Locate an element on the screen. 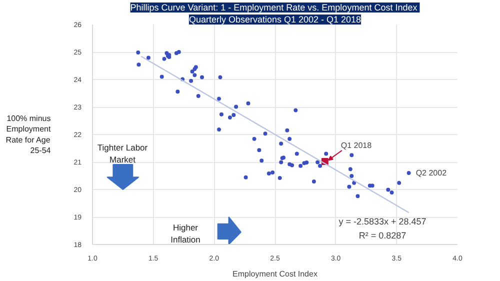 The image size is (500, 281). annotation: y = -2.5833x + 28.457 is located at coordinates (382, 221).